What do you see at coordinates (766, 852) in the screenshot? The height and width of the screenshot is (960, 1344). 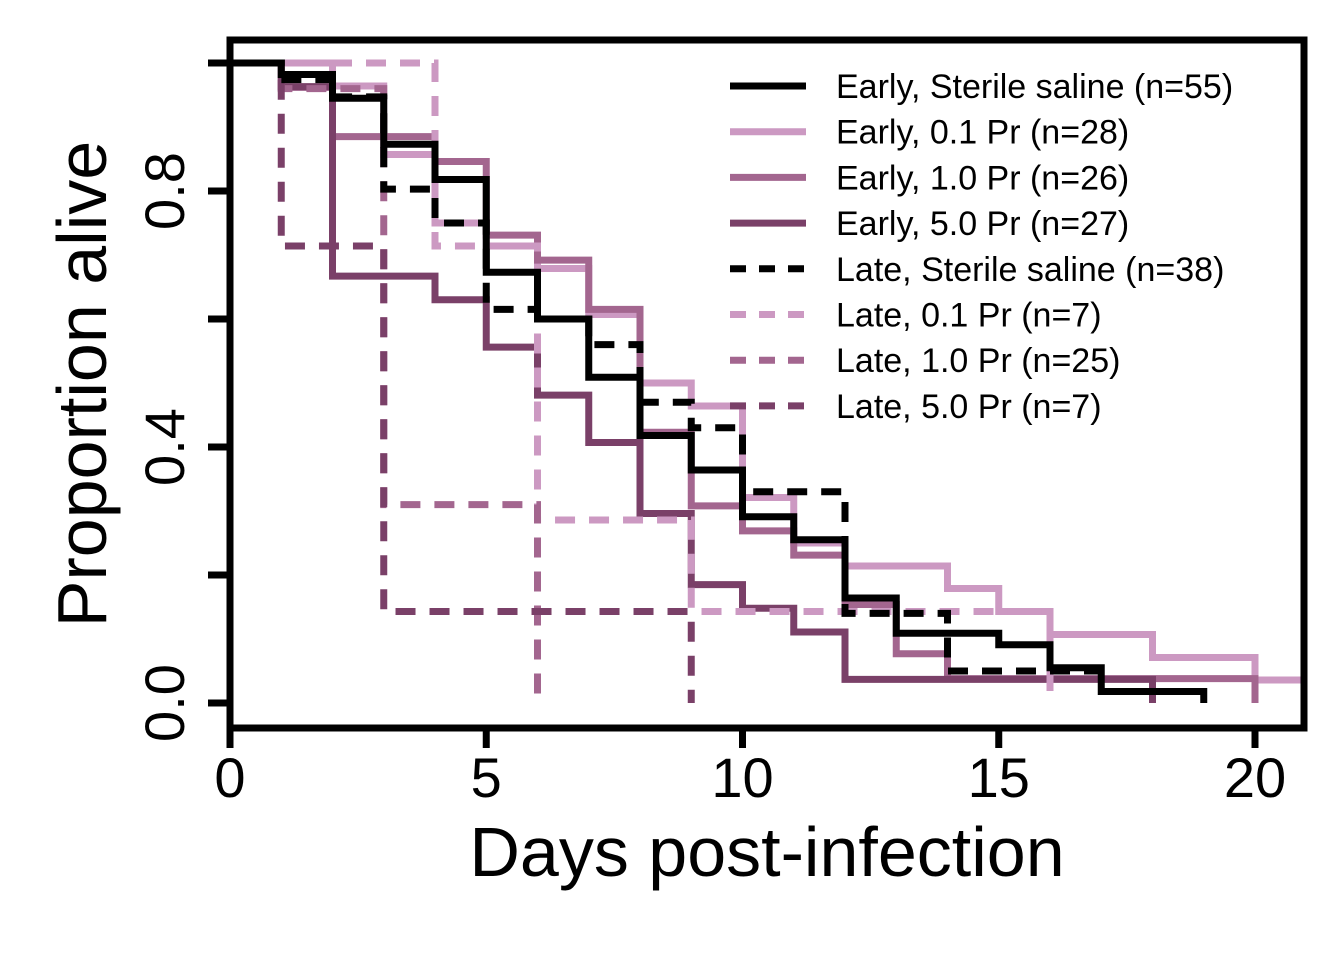 I see `x-axis-label: Days post-infection` at bounding box center [766, 852].